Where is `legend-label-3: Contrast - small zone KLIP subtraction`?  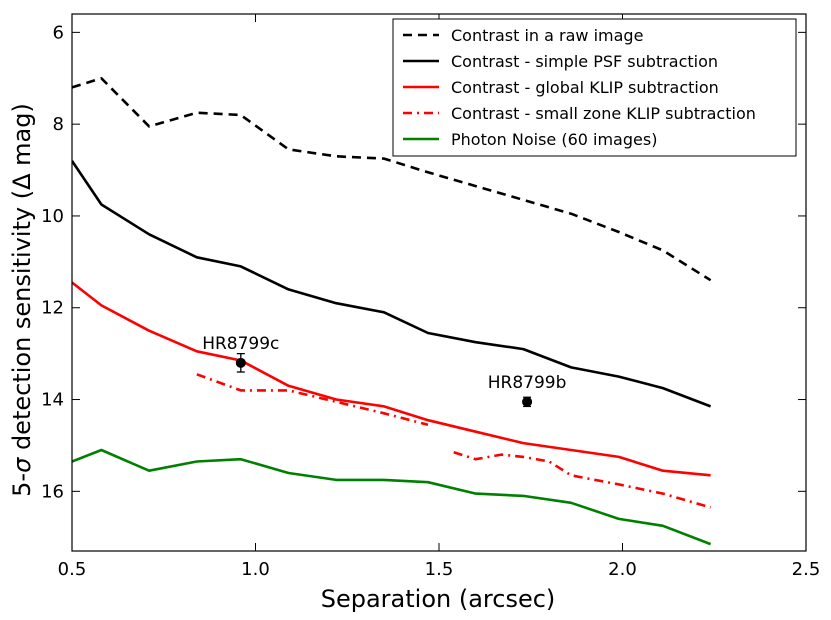 legend-label-3: Contrast - small zone KLIP subtraction is located at coordinates (603, 113).